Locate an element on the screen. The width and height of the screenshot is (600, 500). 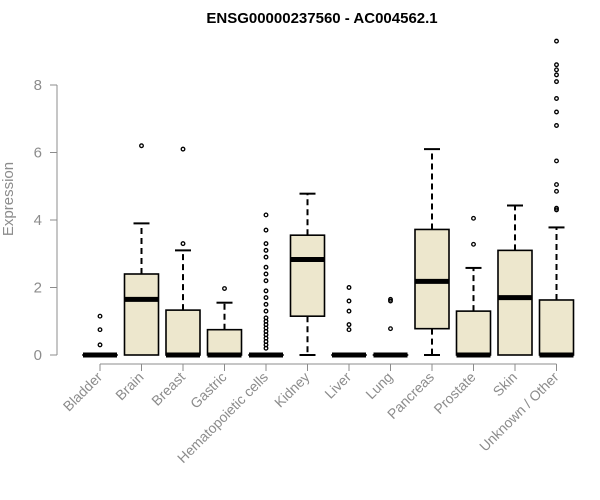
box-skin is located at coordinates (515, 280).